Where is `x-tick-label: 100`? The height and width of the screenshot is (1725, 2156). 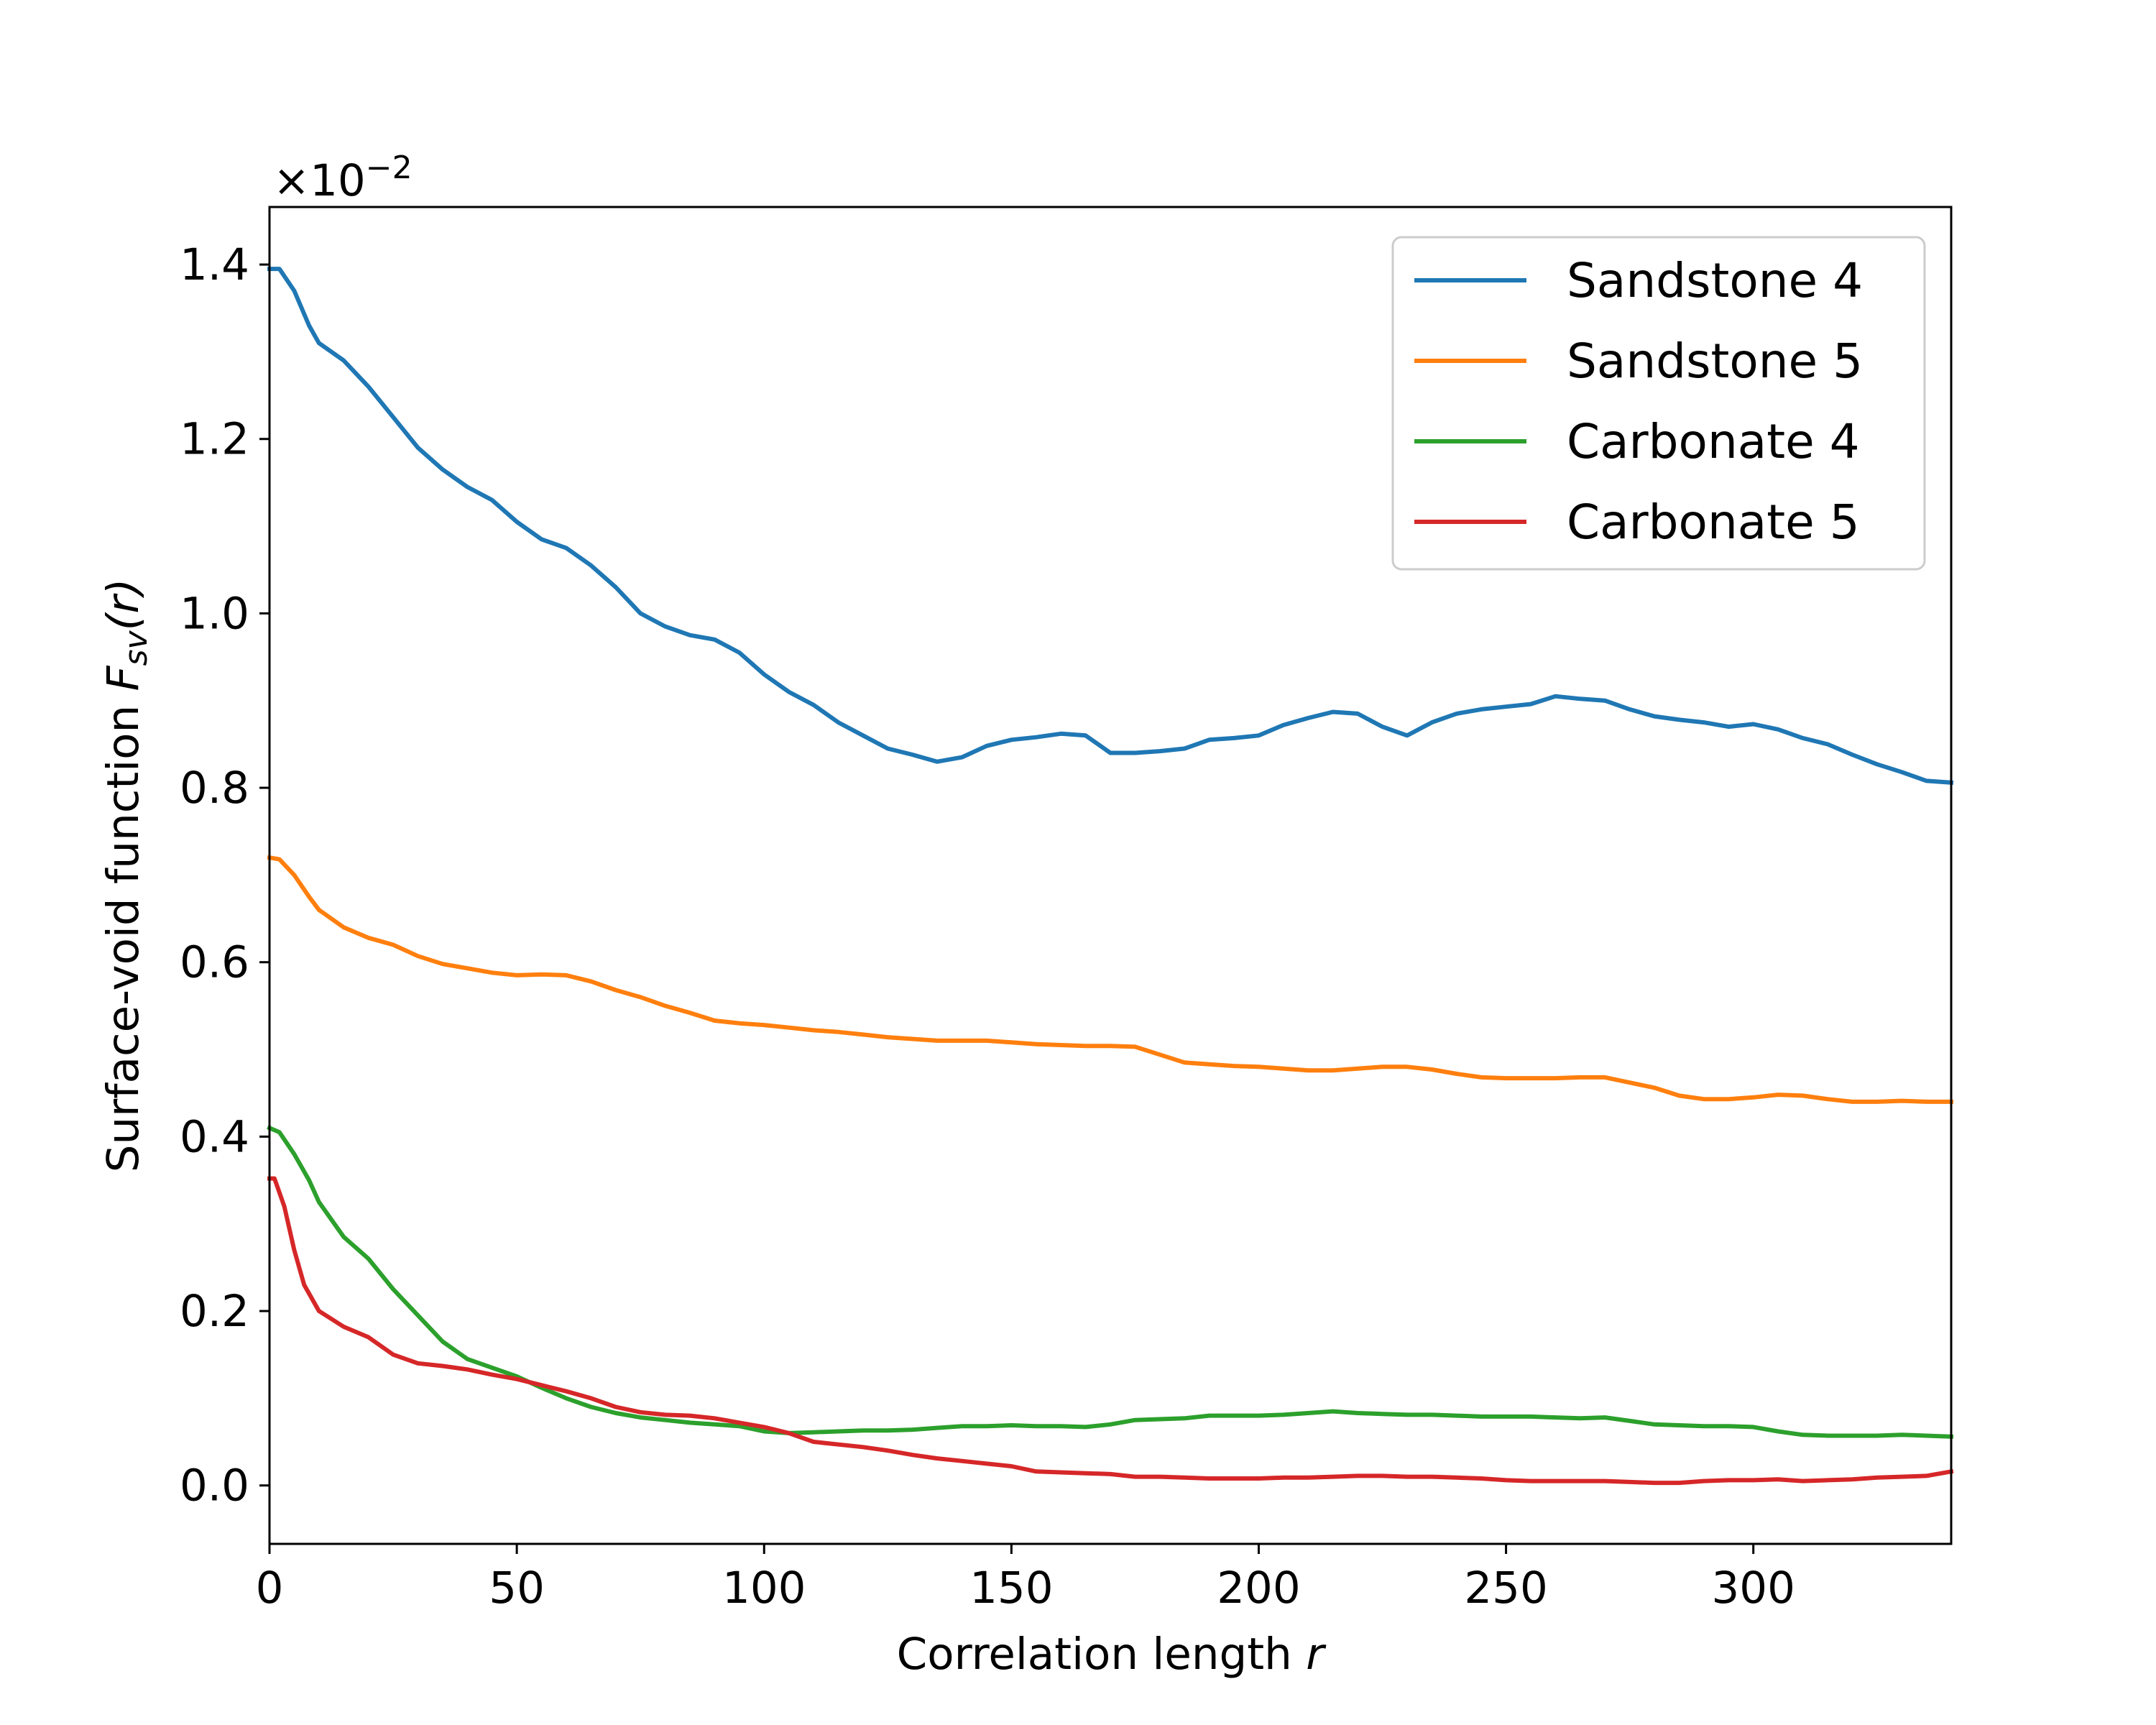
x-tick-label: 100 is located at coordinates (764, 1588).